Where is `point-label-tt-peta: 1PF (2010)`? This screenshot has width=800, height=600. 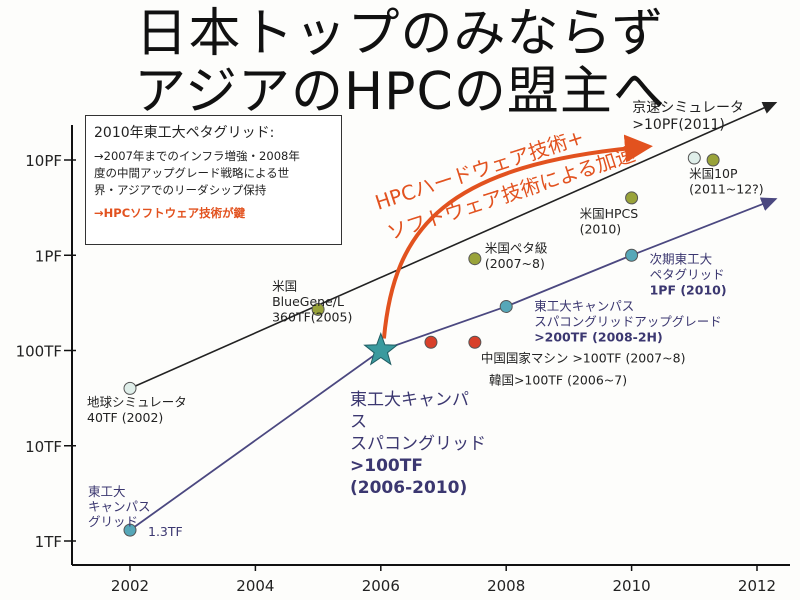
point-label-tt-peta: 1PF (2010) is located at coordinates (688, 289).